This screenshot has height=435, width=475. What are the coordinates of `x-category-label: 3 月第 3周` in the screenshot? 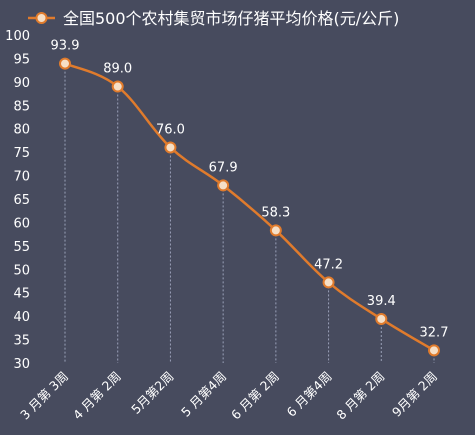 It's located at (44, 396).